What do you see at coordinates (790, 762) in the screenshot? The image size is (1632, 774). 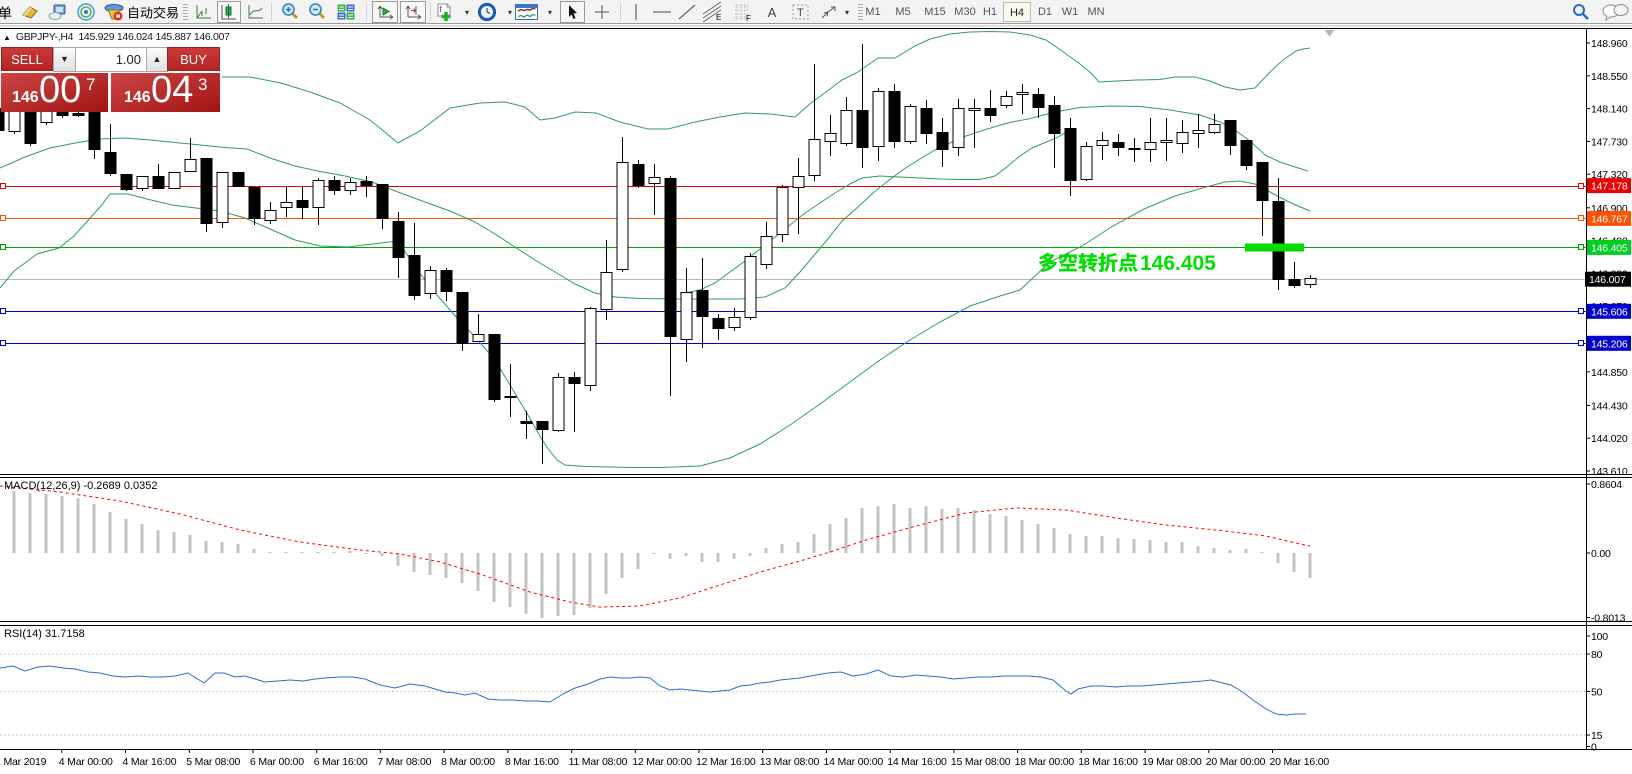 I see `svg-text: 13 Mar 08:00` at bounding box center [790, 762].